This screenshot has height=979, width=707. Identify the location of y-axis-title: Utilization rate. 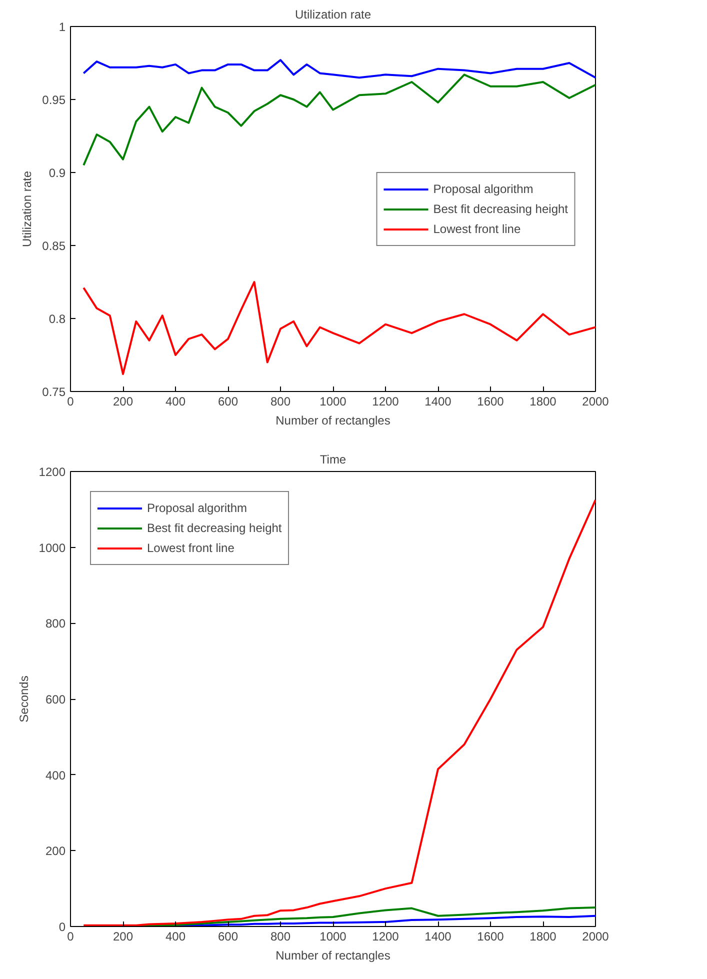
(27, 209).